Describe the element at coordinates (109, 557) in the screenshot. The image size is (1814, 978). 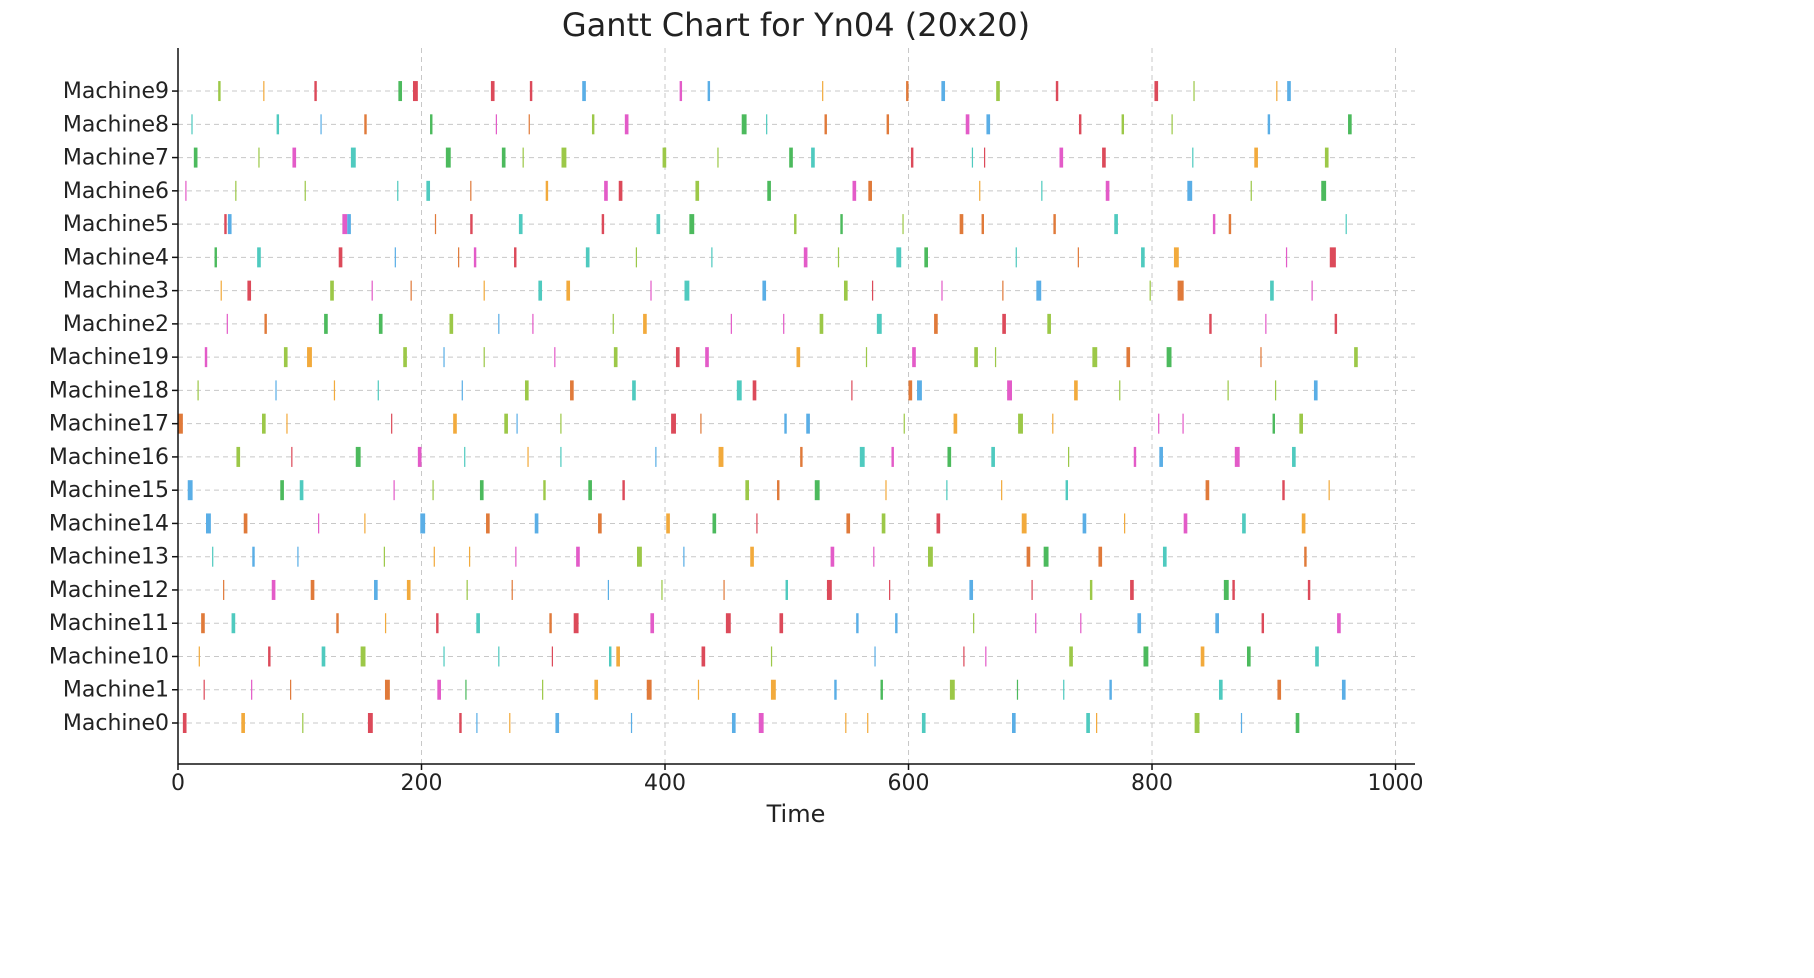
I see `y-tick-label: Machine13` at that location.